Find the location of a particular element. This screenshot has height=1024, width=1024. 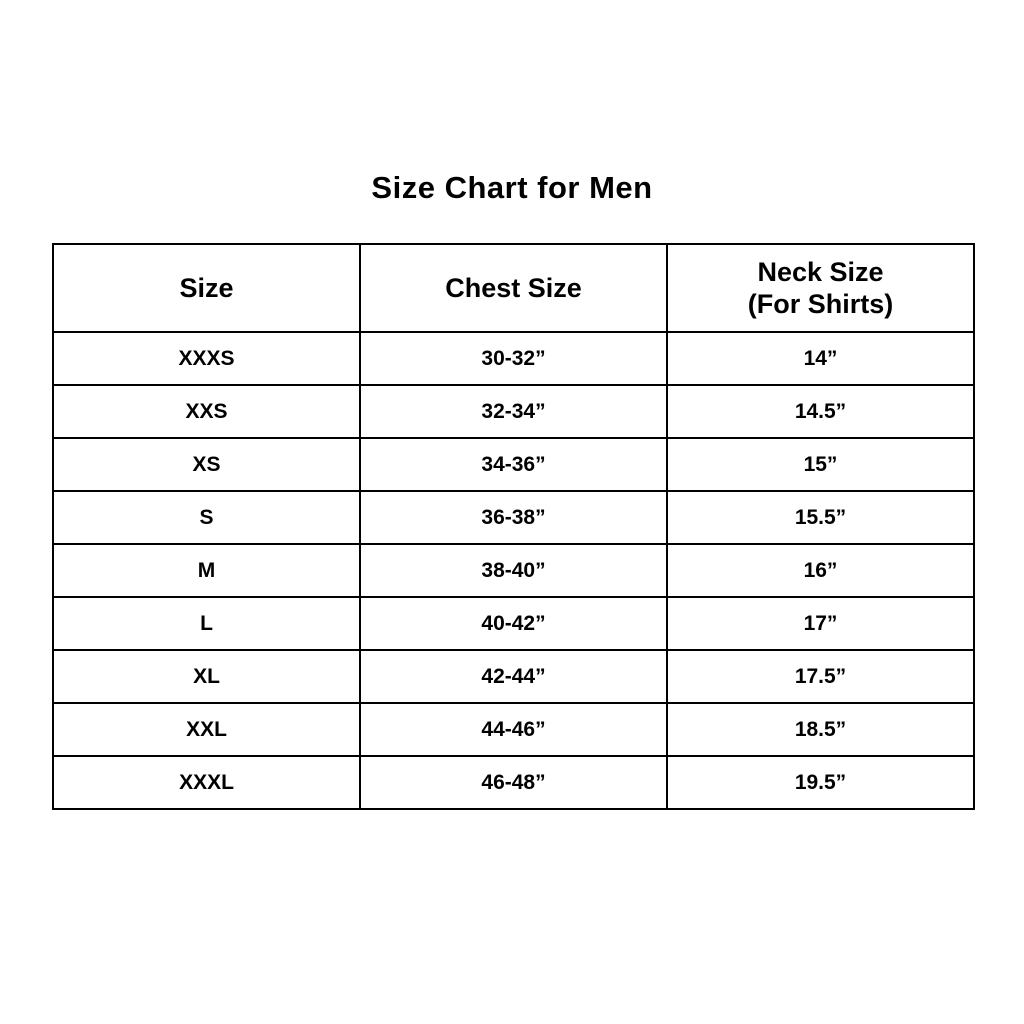

chest-cell: 42-44” is located at coordinates (513, 676).